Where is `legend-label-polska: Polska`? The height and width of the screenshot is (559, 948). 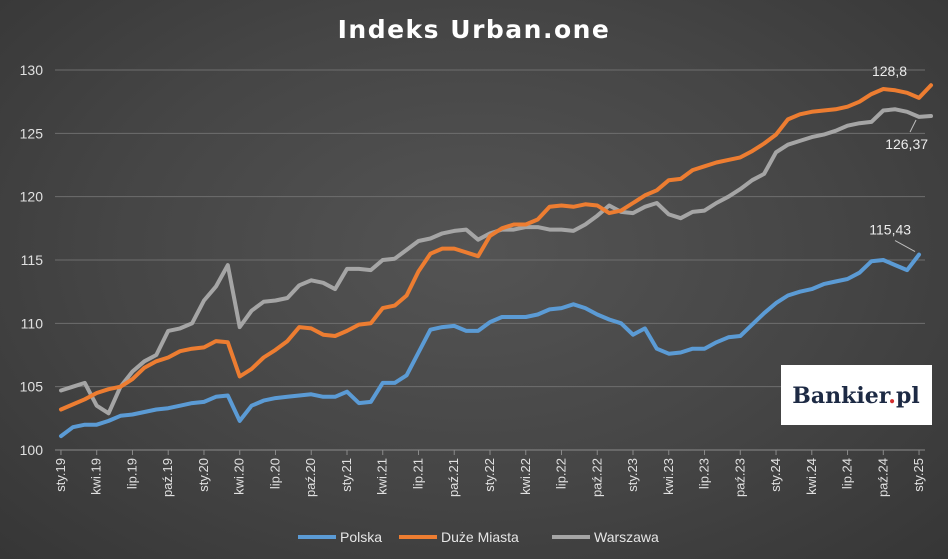
legend-label-polska: Polska is located at coordinates (361, 537).